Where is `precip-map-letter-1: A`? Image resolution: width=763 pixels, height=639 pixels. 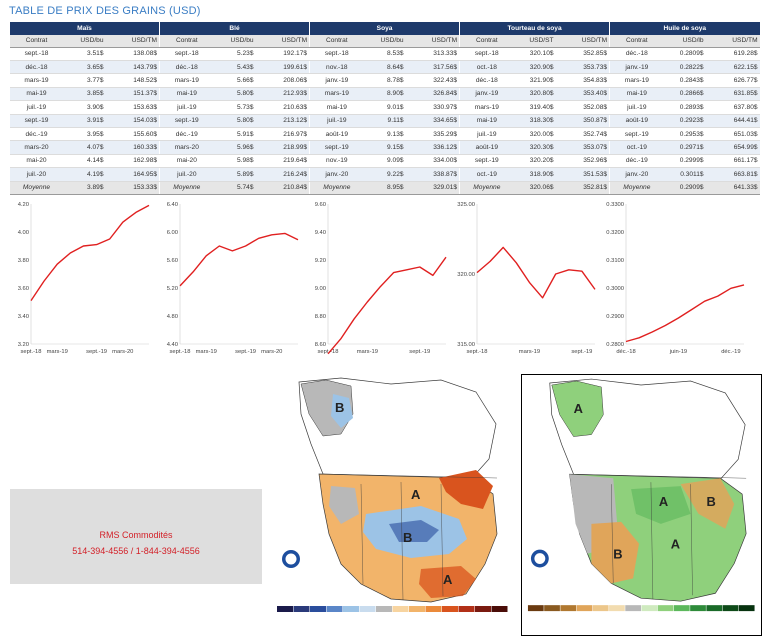 precip-map-letter-1: A is located at coordinates (578, 408).